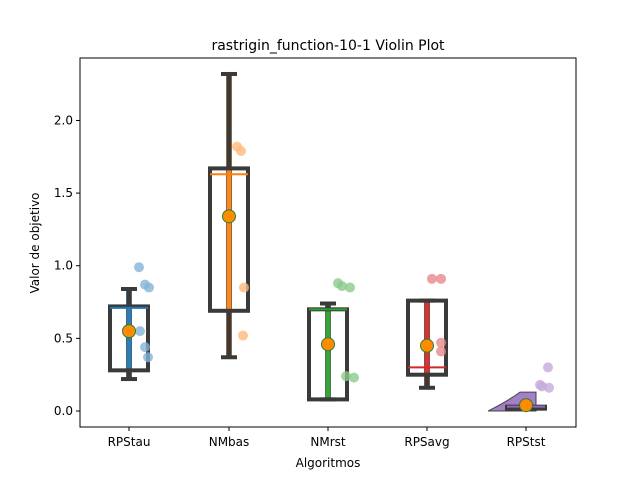 The width and height of the screenshot is (640, 480). Describe the element at coordinates (63, 120) in the screenshot. I see `y-tick-label: 2.0` at that location.